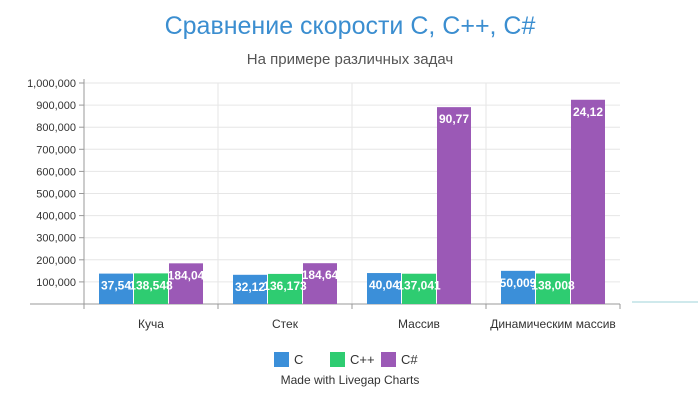 This screenshot has width=700, height=400. What do you see at coordinates (186, 275) in the screenshot?
I see `data-label: 184,04` at bounding box center [186, 275].